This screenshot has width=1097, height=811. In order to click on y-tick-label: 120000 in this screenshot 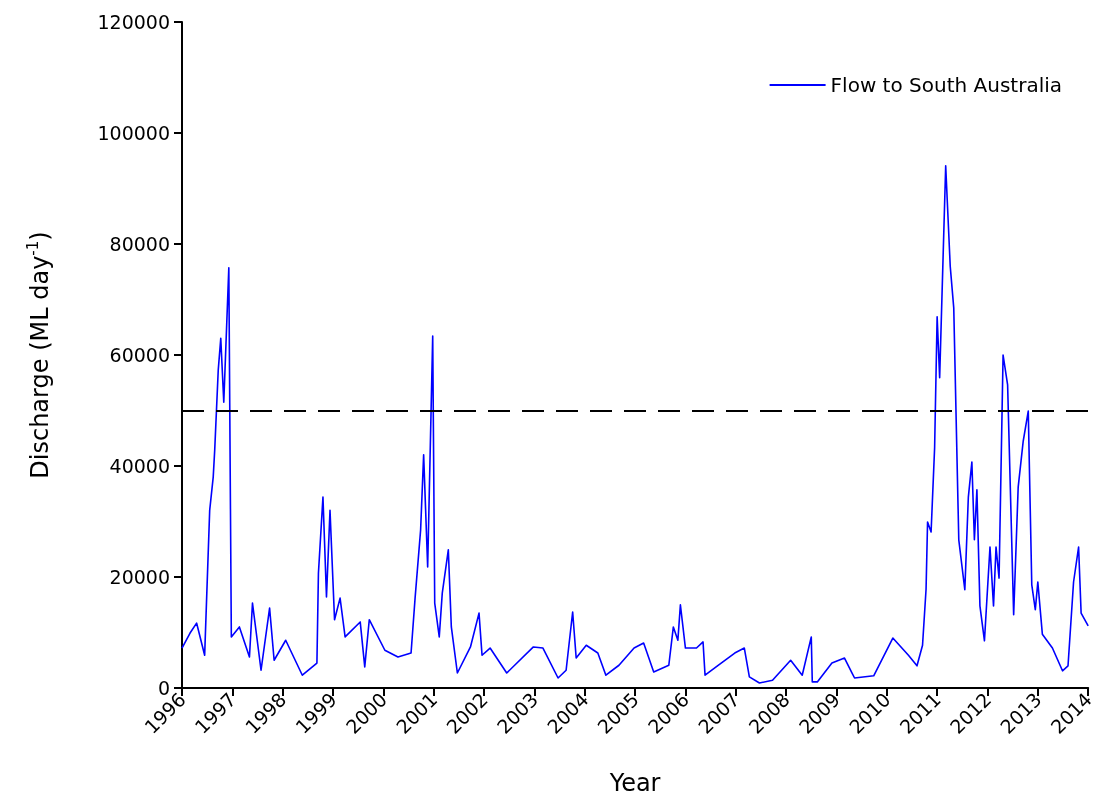, I will do `click(133, 22)`.